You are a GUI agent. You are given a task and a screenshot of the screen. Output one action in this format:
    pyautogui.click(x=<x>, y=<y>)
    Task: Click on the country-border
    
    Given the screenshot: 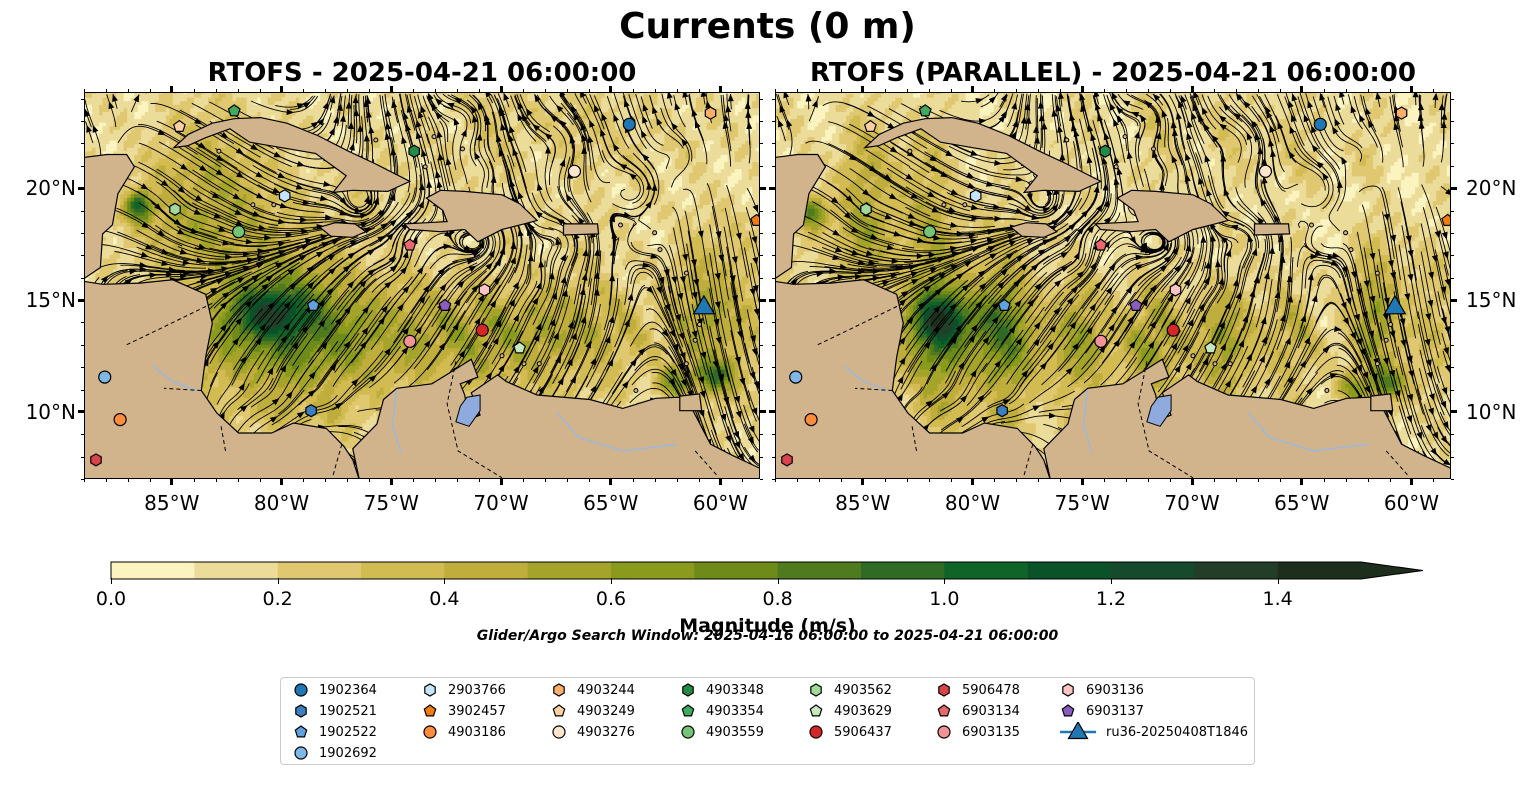 What is the action you would take?
    pyautogui.click(x=337, y=460)
    